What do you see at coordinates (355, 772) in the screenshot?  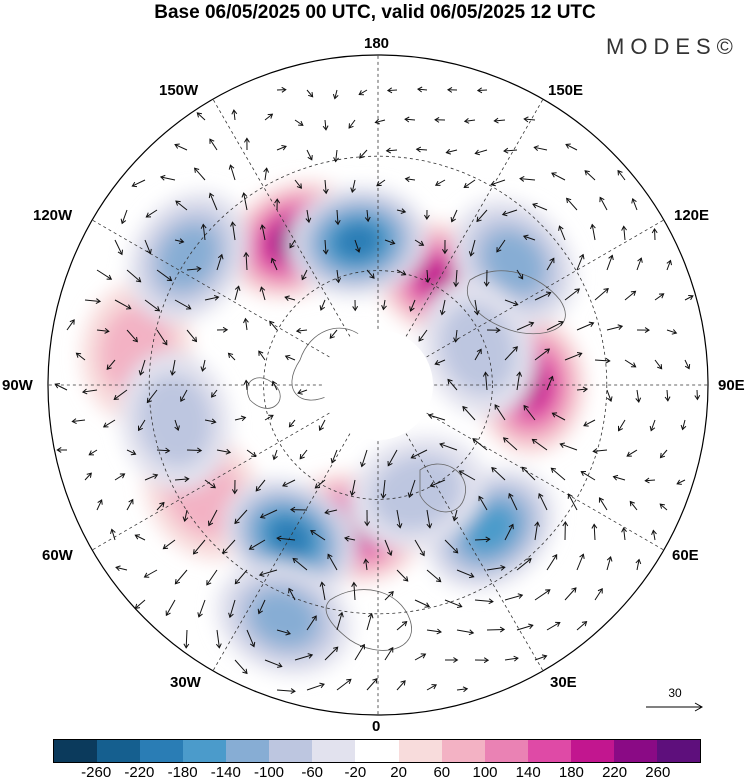 I see `colorbar-tick-label: -20` at bounding box center [355, 772].